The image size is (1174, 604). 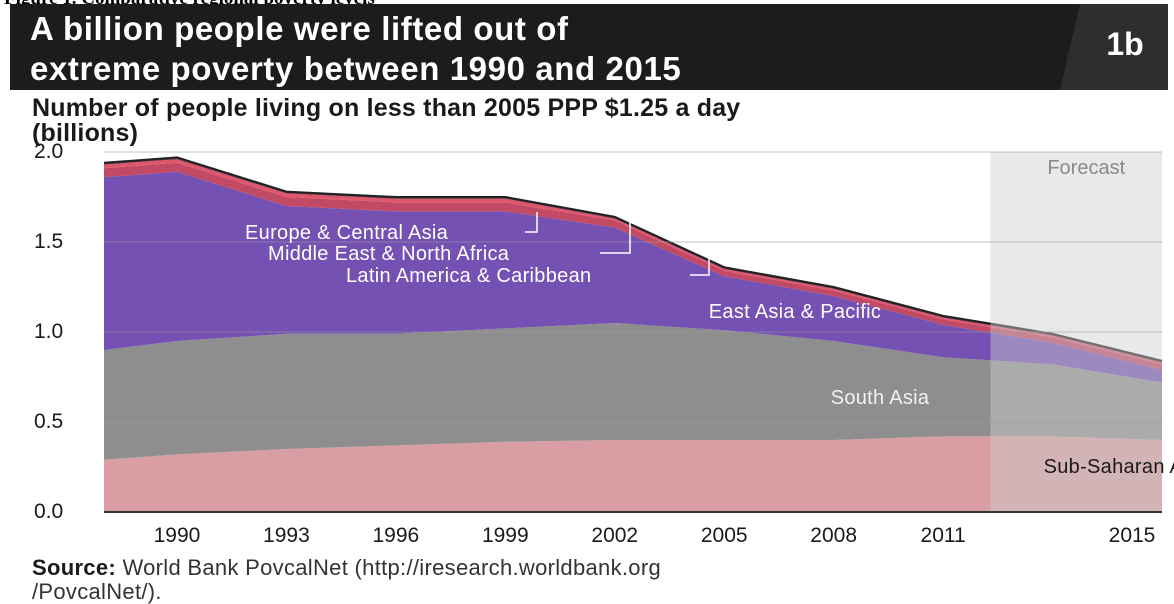 I want to click on banner-title-line-1: A billion people were lifted out of, so click(x=299, y=28).